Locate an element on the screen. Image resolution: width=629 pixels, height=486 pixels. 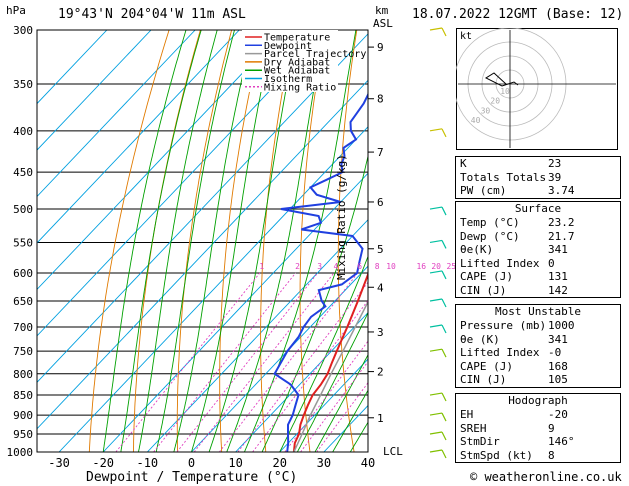
mixing-ratio-label: 6 is located at coordinates (359, 266).